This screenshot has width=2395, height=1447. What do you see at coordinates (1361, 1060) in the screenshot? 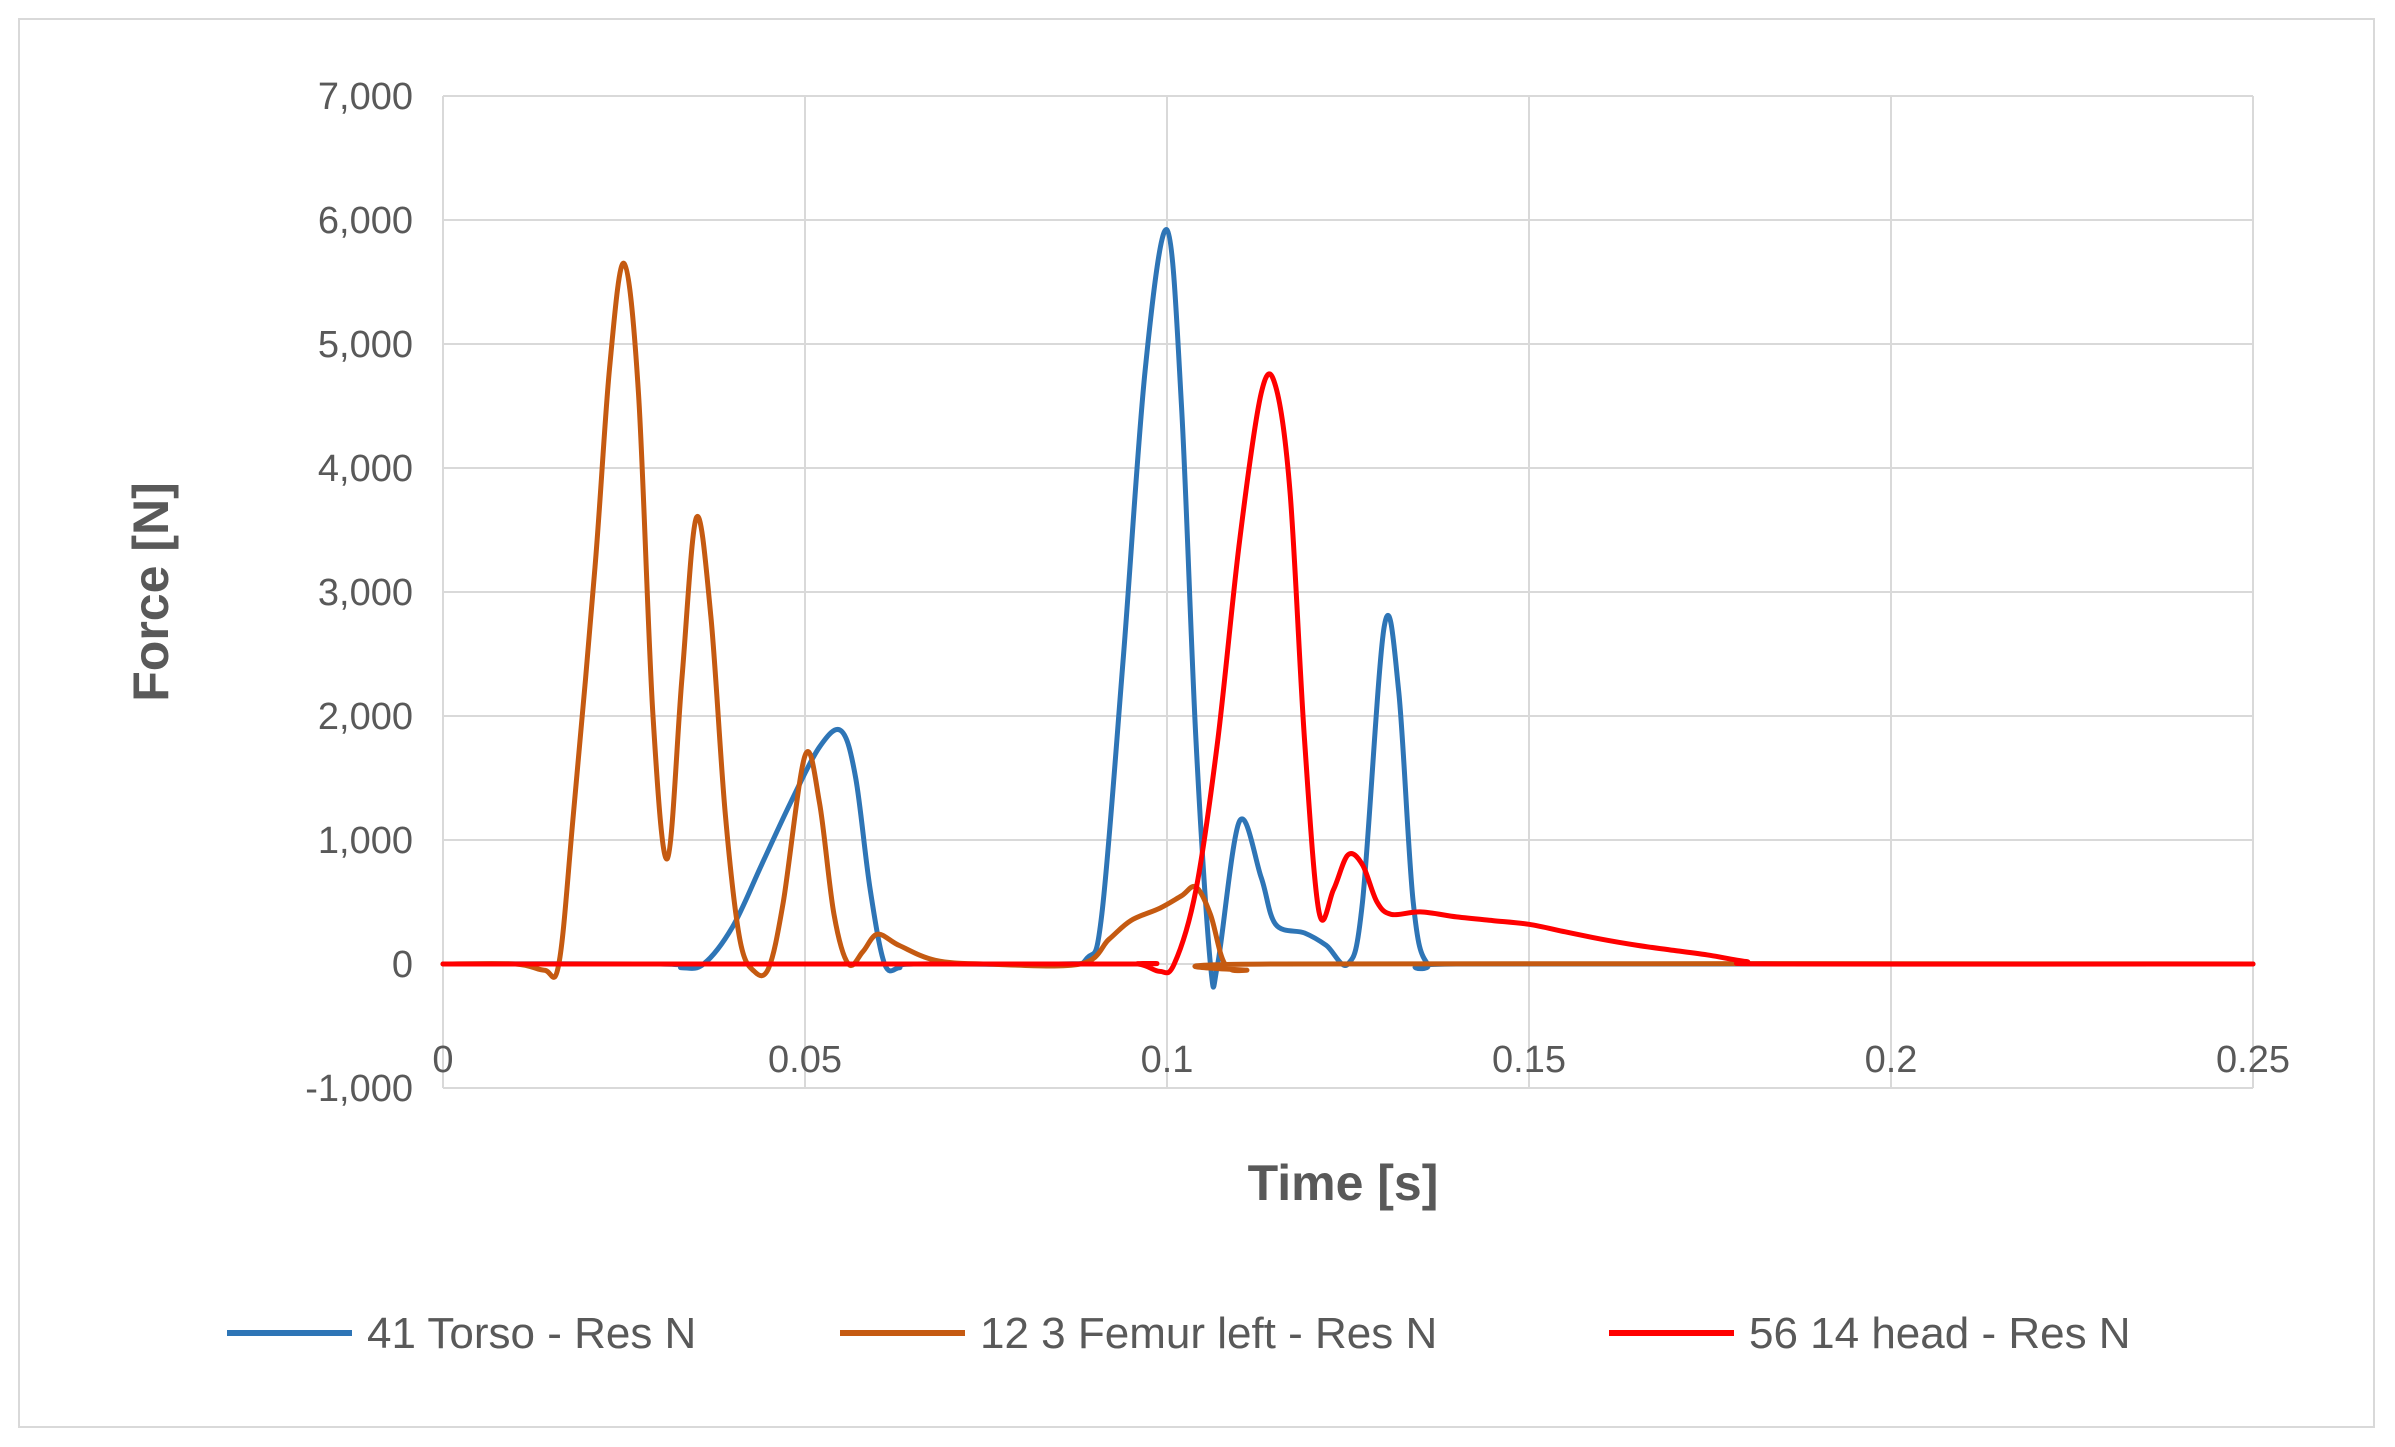
I see `x-axis-ticks: 0 0.05 0.1 0.15 0.2 0.25` at bounding box center [1361, 1060].